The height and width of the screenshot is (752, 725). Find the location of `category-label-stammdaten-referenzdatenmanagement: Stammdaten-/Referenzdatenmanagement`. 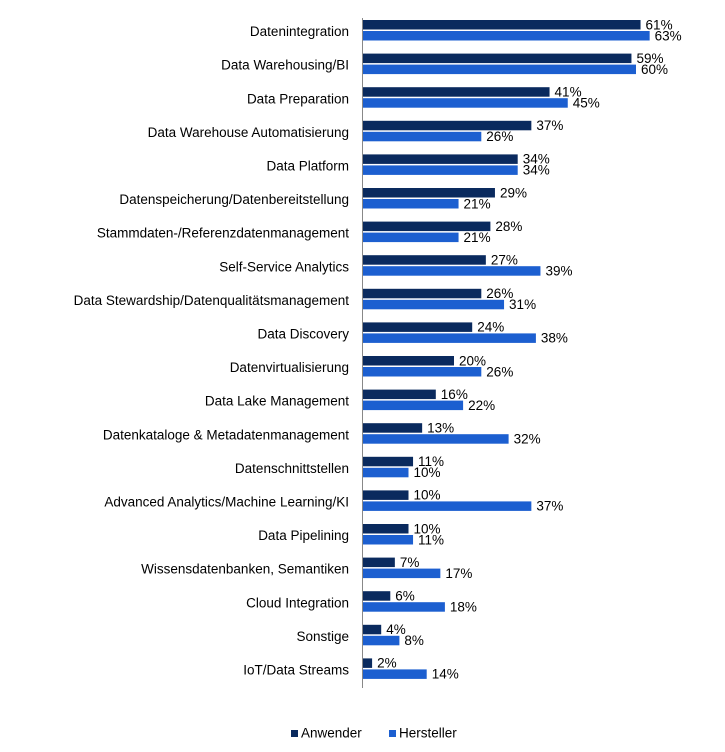

category-label-stammdaten-referenzdatenmanagement: Stammdaten-/Referenzdatenmanagement is located at coordinates (223, 233).